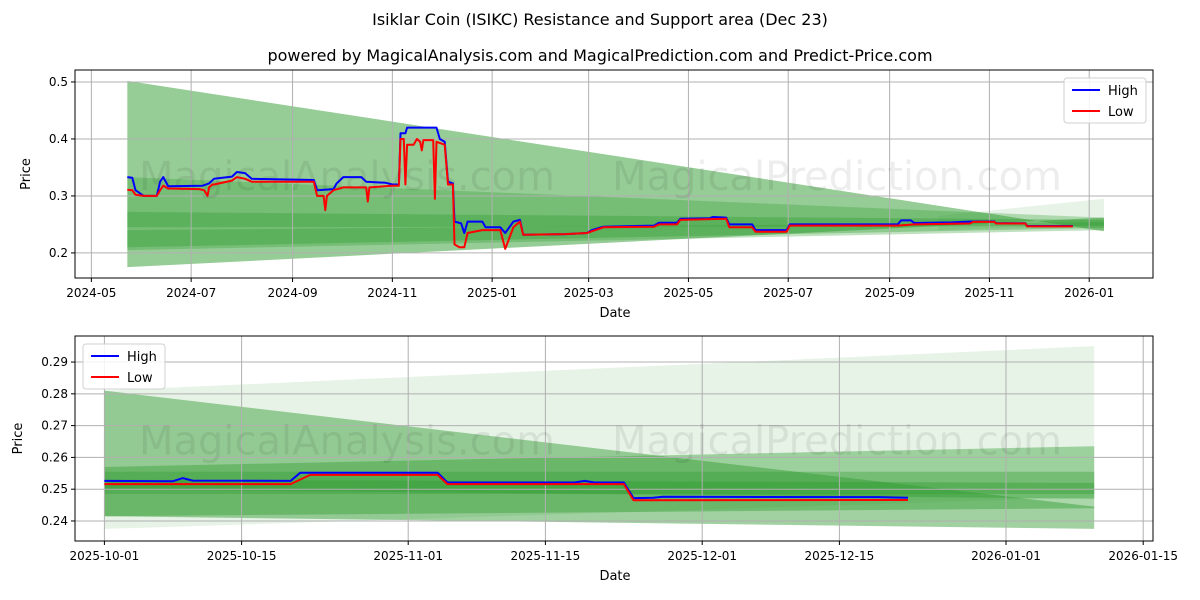 The image size is (1200, 600). I want to click on y-tick-label: 0.29, so click(54, 362).